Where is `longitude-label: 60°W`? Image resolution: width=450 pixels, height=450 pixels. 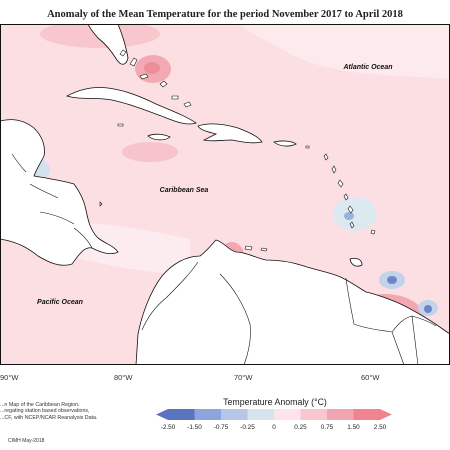
longitude-label: 60°W is located at coordinates (370, 377).